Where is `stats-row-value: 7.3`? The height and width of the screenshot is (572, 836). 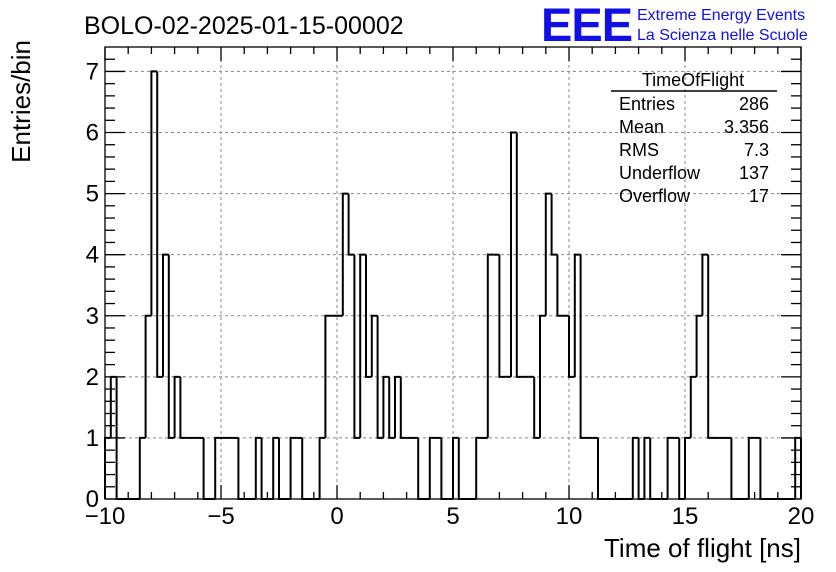
stats-row-value: 7.3 is located at coordinates (756, 150).